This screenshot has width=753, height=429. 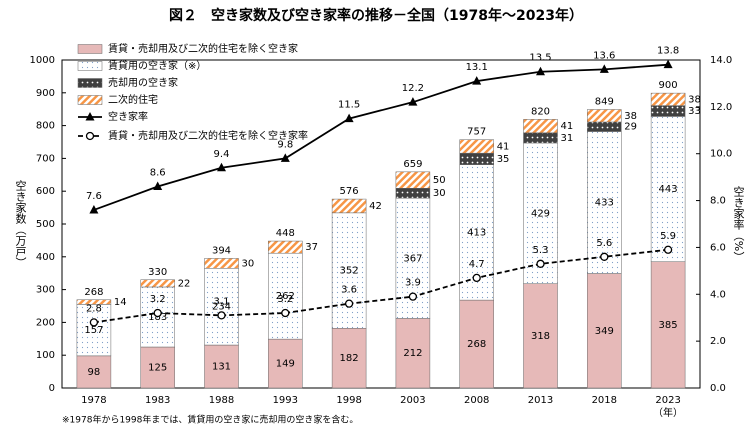 I want to click on value-label: 157, so click(x=93, y=330).